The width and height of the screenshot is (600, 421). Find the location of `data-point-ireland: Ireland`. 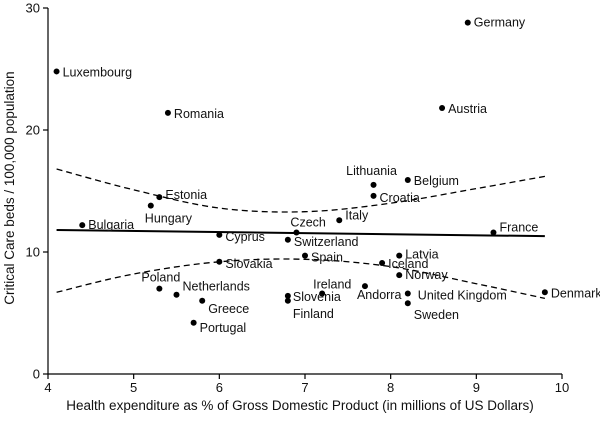

data-point-ireland: Ireland is located at coordinates (332, 287).